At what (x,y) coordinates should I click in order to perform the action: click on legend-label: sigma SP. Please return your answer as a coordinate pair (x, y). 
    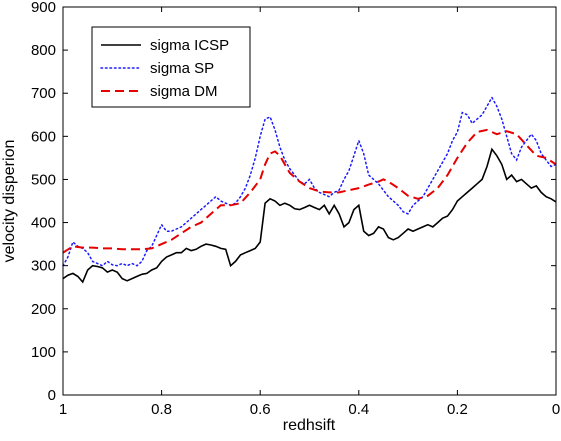
    Looking at the image, I should click on (182, 68).